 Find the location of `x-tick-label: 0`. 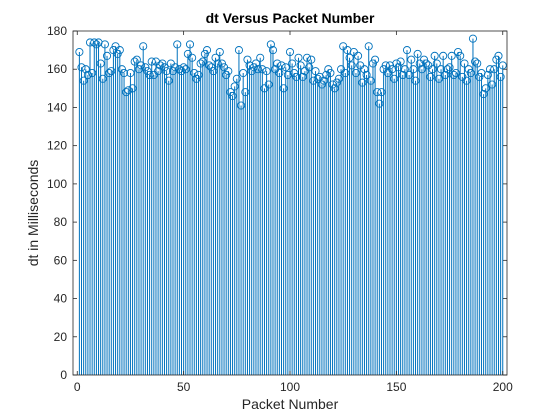

x-tick-label: 0 is located at coordinates (77, 387).